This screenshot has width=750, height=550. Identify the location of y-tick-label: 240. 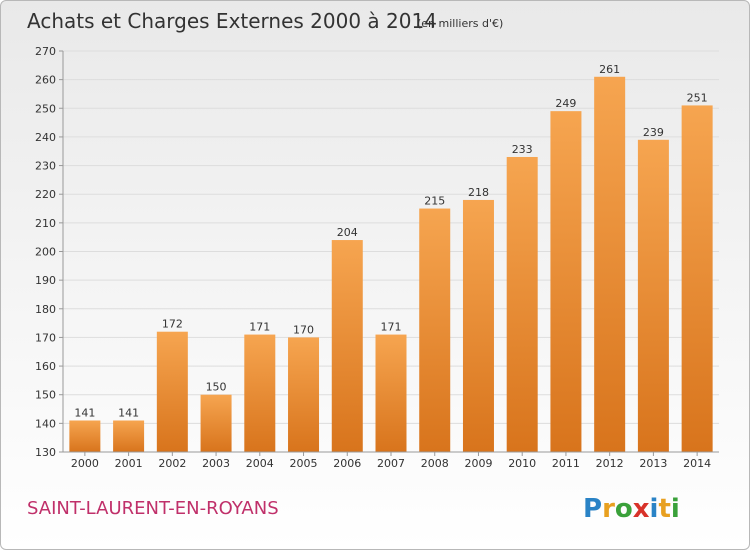
(45, 137).